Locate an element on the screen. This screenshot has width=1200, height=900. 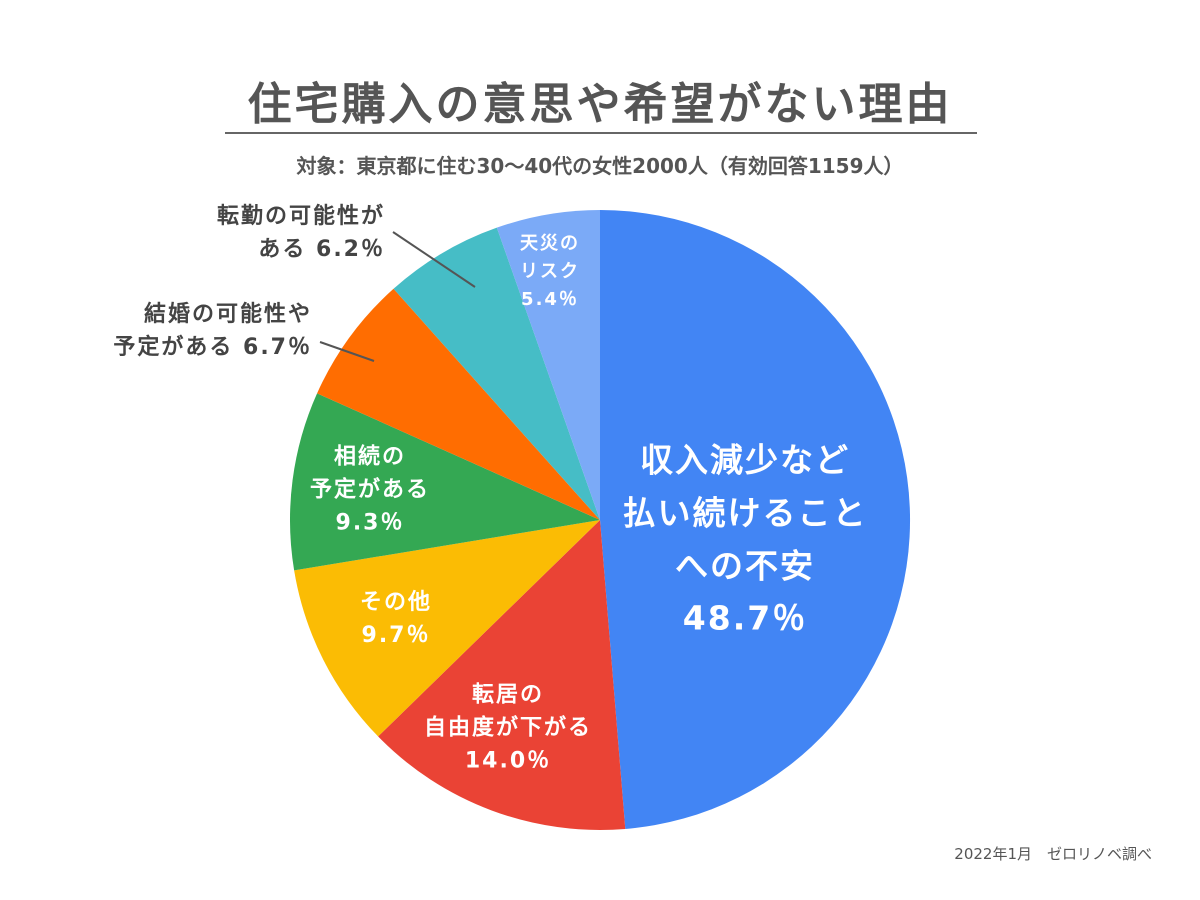
slice-label-other: その他 9.7％ is located at coordinates (396, 619).